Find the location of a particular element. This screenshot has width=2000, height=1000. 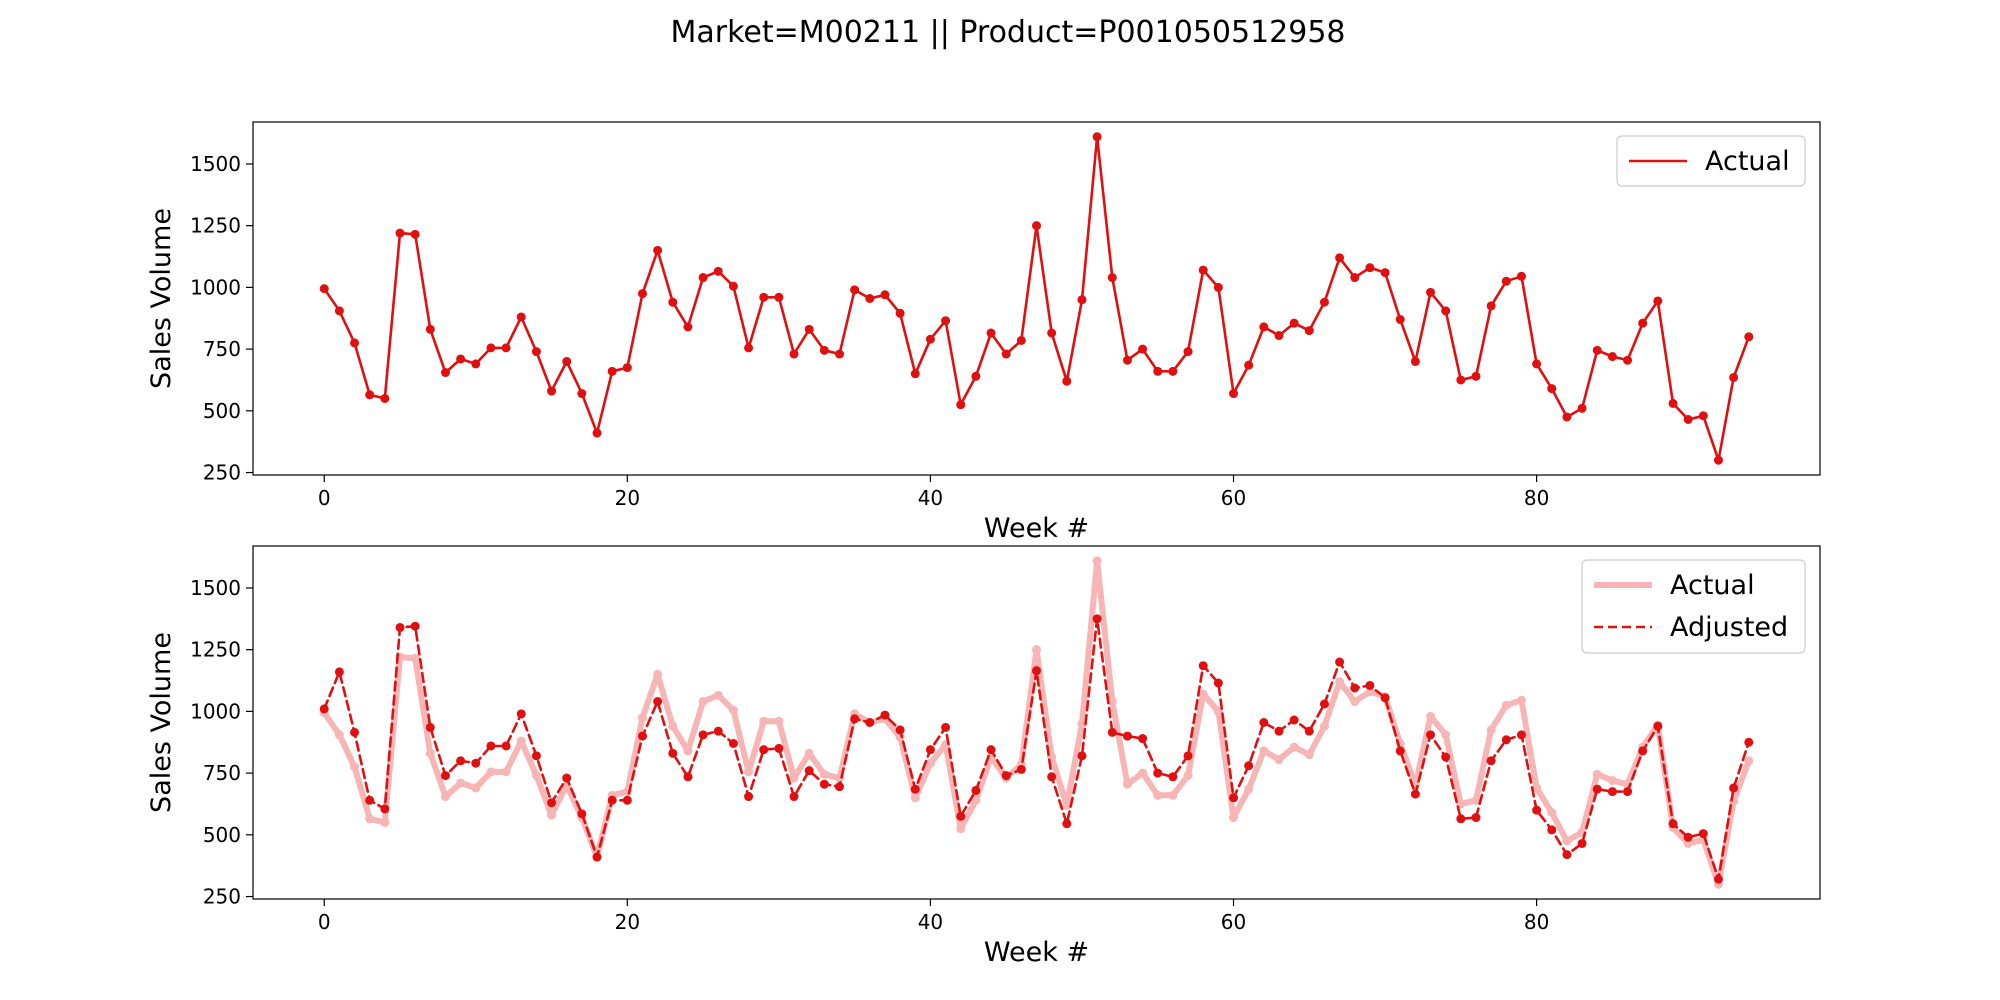

y-axis-label: Sales Volume is located at coordinates (161, 722).